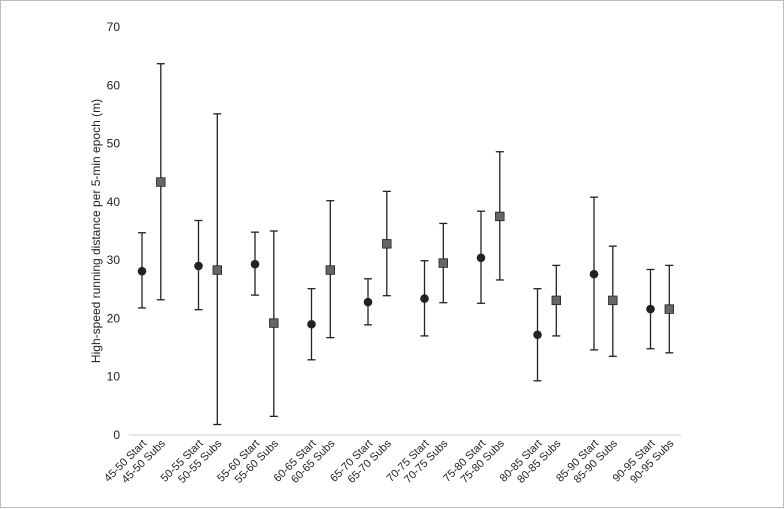 Image resolution: width=784 pixels, height=509 pixels. Describe the element at coordinates (116, 435) in the screenshot. I see `y-tick-label: 0` at that location.